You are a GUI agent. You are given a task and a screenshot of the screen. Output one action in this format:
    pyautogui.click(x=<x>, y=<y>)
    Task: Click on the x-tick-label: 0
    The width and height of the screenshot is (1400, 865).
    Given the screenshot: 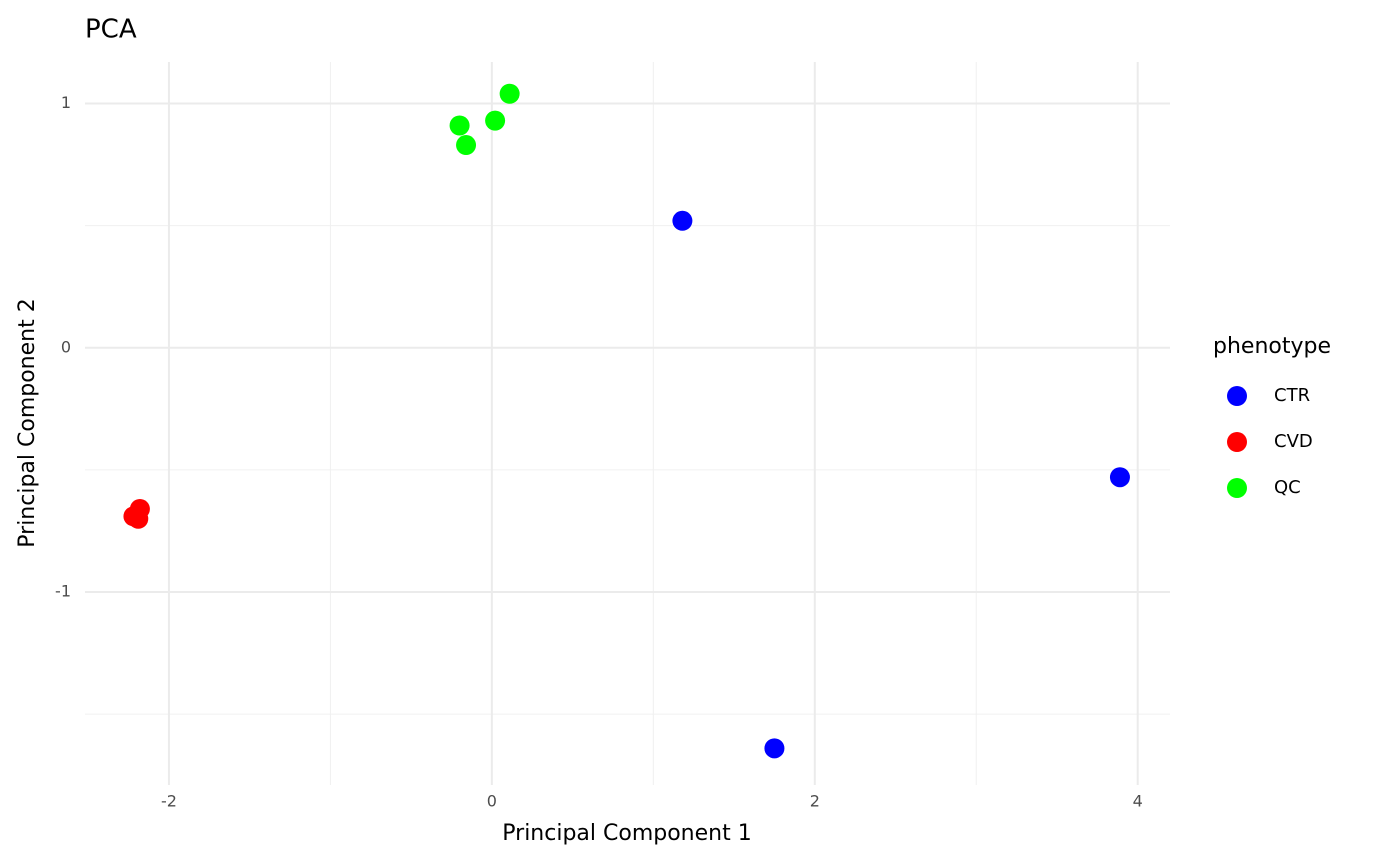 What is the action you would take?
    pyautogui.click(x=492, y=801)
    